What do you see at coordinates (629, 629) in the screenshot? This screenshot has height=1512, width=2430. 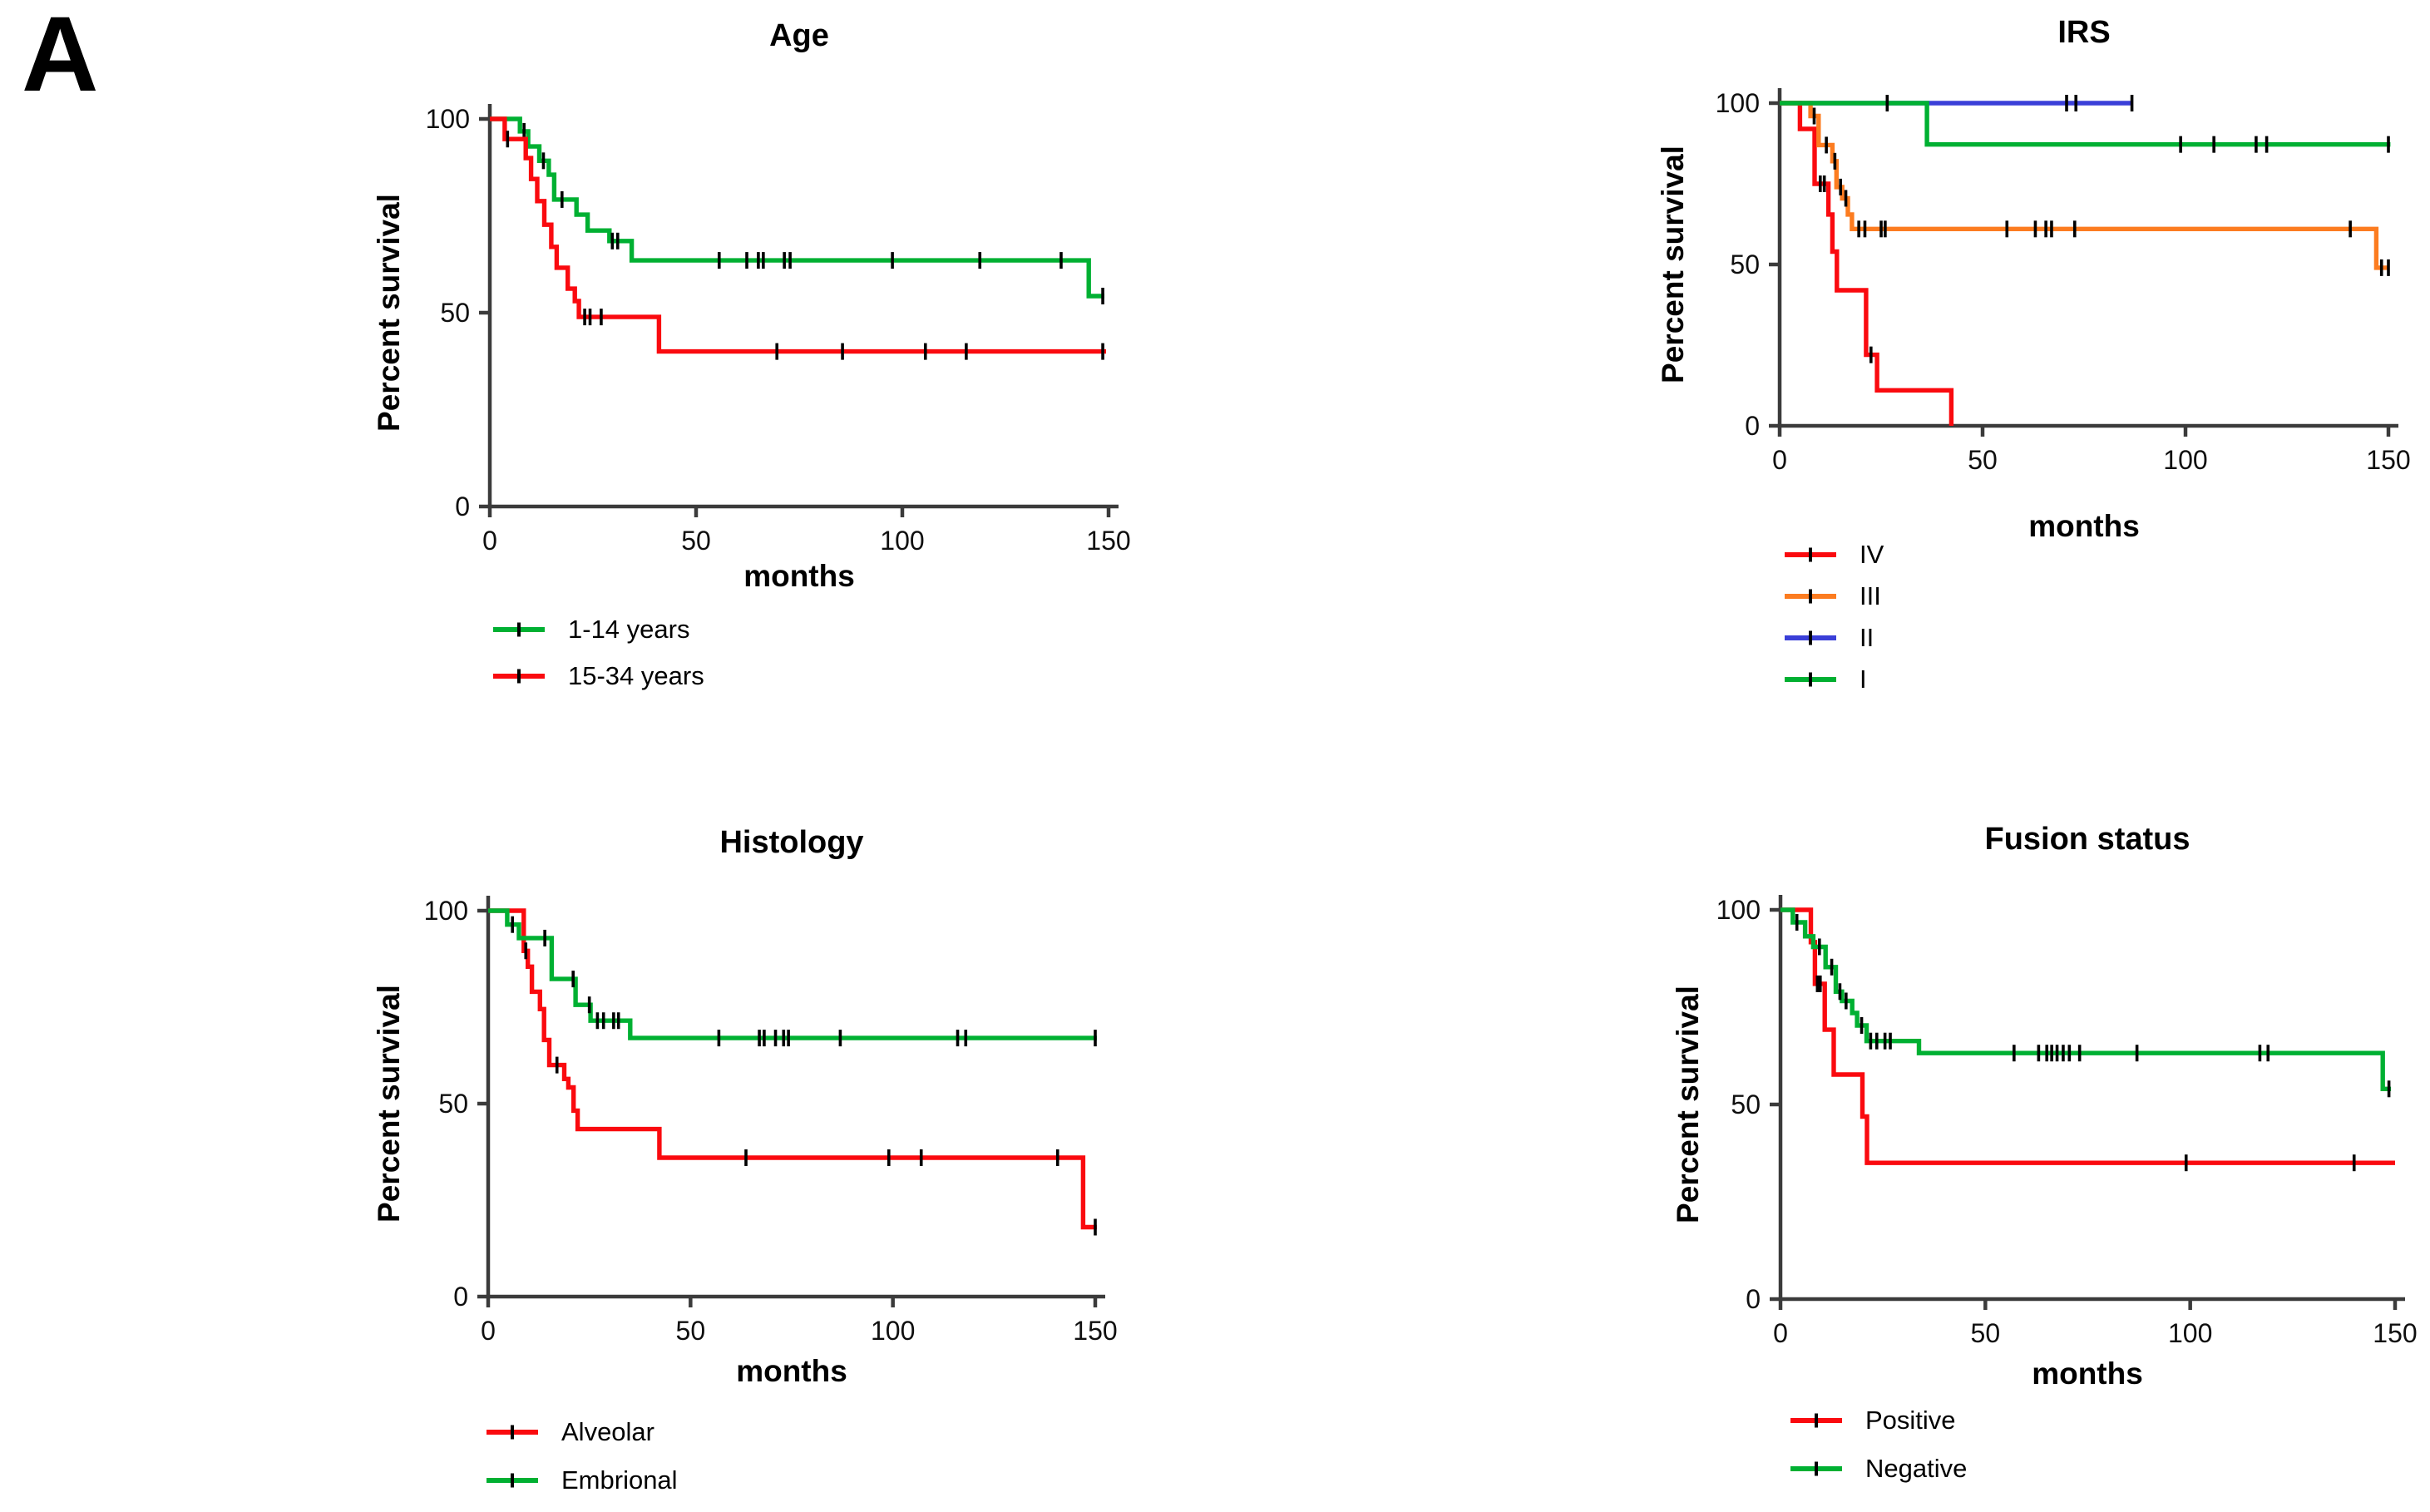 I see `legend-label: 1-14 years` at bounding box center [629, 629].